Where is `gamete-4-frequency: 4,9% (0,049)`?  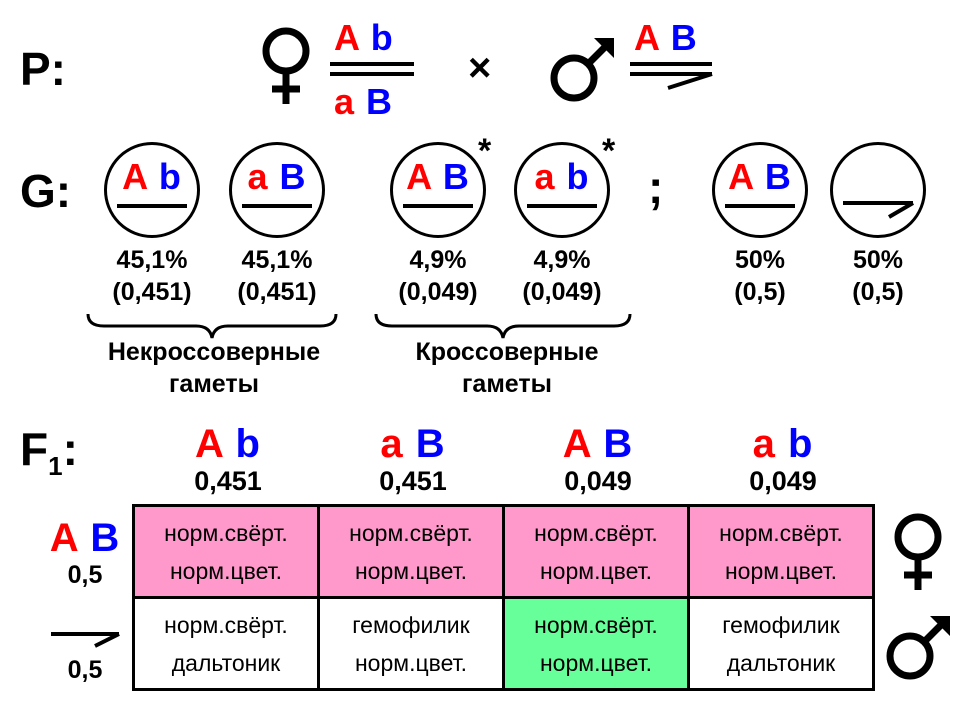 gamete-4-frequency: 4,9% (0,049) is located at coordinates (562, 276).